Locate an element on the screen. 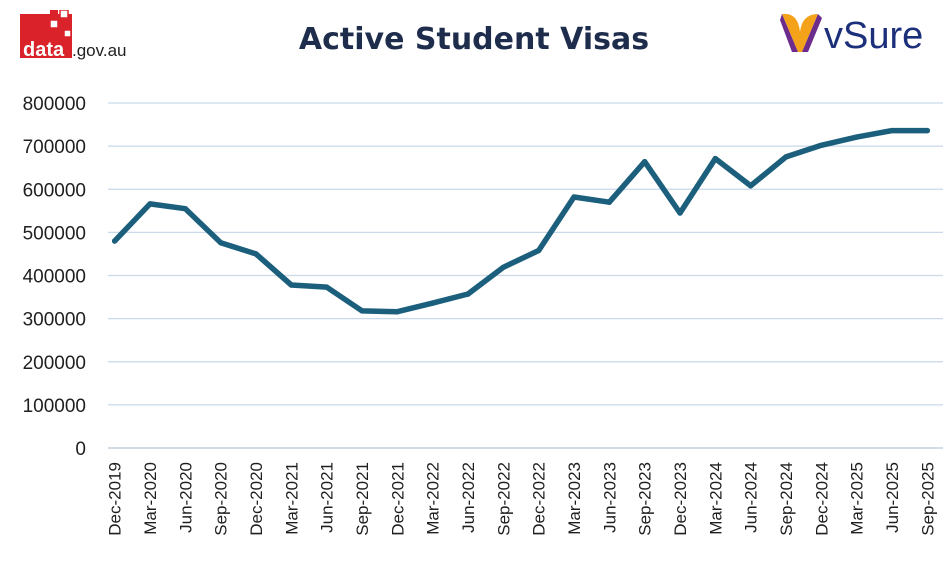 The height and width of the screenshot is (564, 948). x-tick-label: Mar-2022 is located at coordinates (433, 498).